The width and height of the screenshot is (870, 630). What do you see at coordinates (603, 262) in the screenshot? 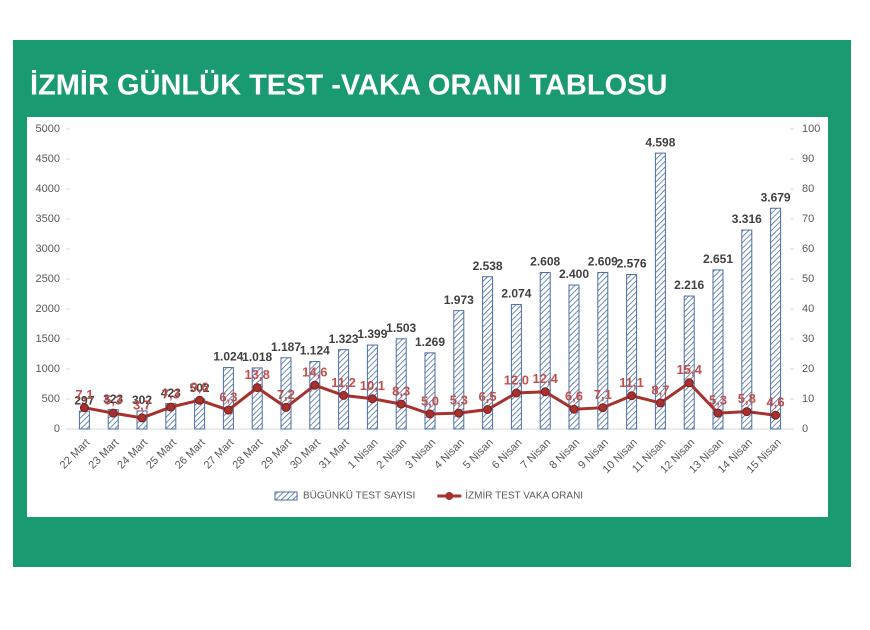
I see `bar-value-label: 2.609` at bounding box center [603, 262].